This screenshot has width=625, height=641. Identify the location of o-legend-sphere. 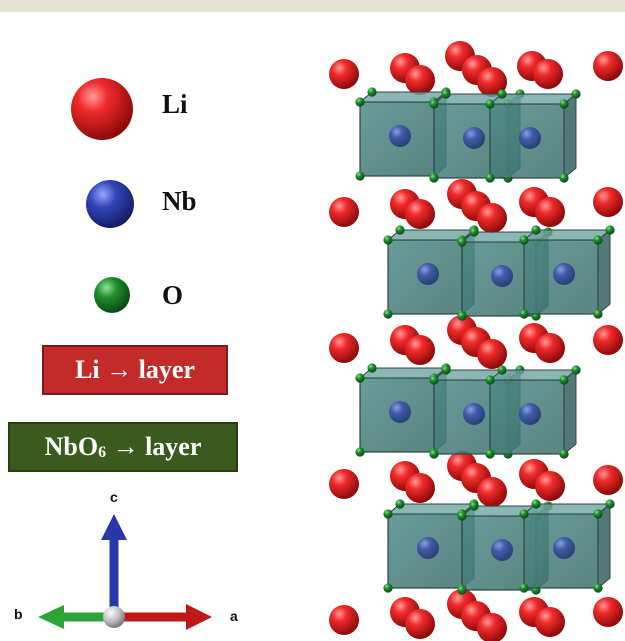
(112, 295).